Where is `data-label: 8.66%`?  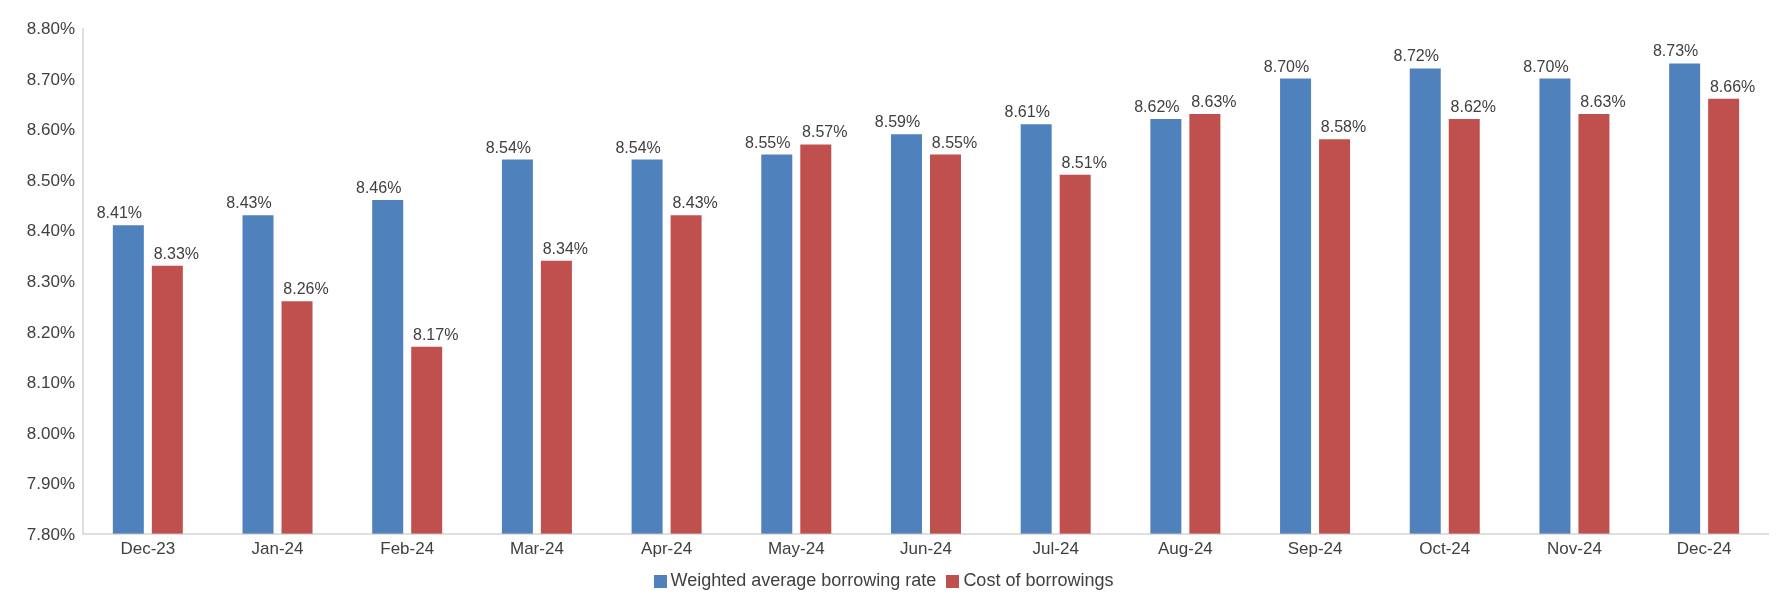
data-label: 8.66% is located at coordinates (1732, 86).